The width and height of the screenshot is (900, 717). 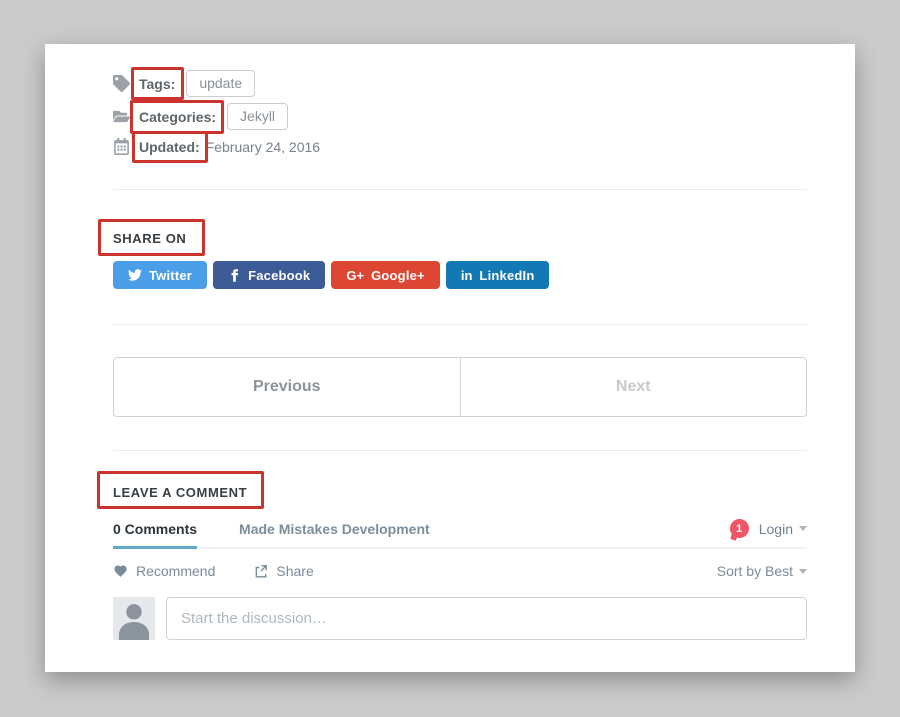 I want to click on comment-composer, so click(x=460, y=618).